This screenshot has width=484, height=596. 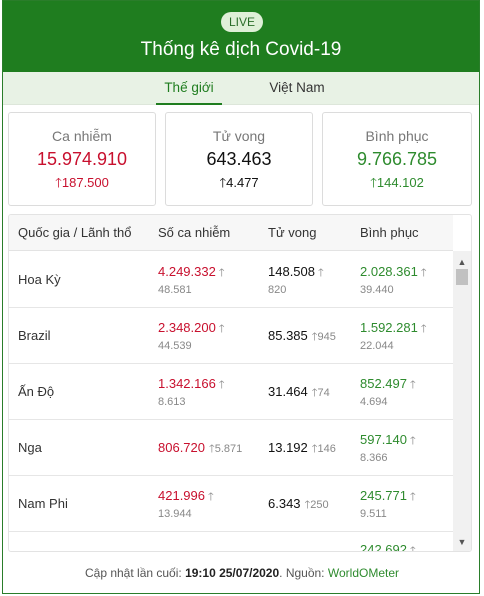 I want to click on scrollbar-thumb, so click(x=462, y=277).